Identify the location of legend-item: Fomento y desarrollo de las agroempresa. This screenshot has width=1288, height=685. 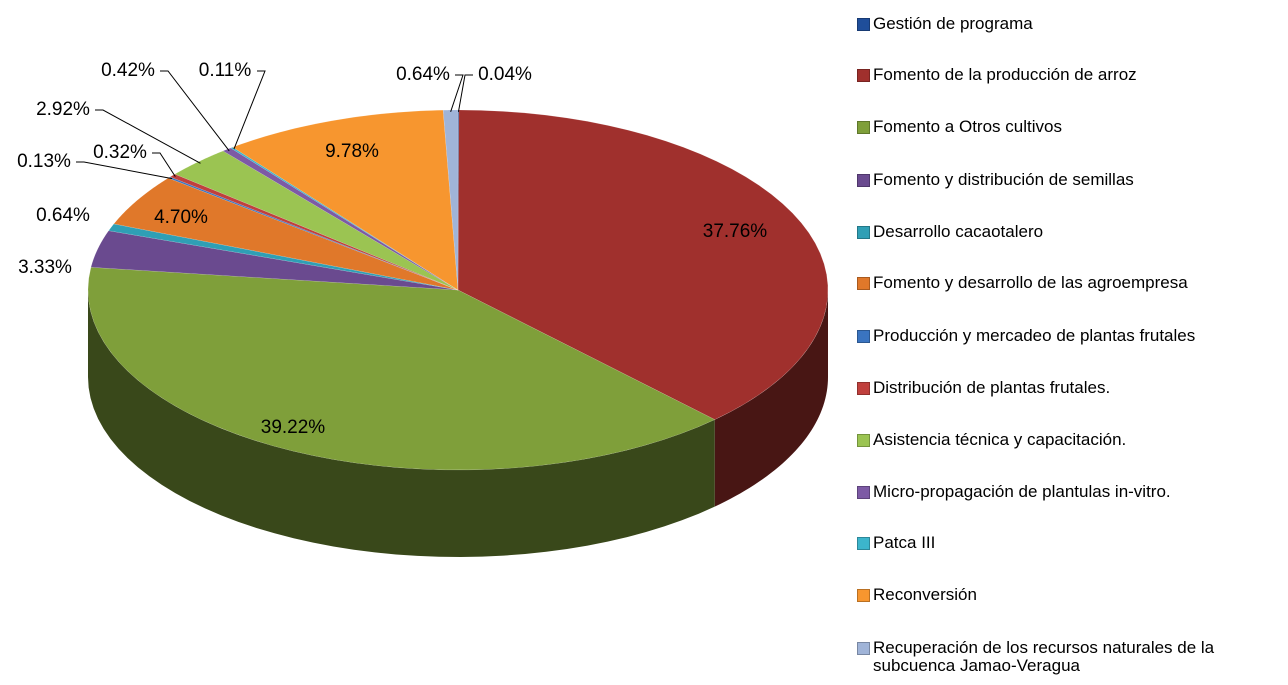
(1069, 283).